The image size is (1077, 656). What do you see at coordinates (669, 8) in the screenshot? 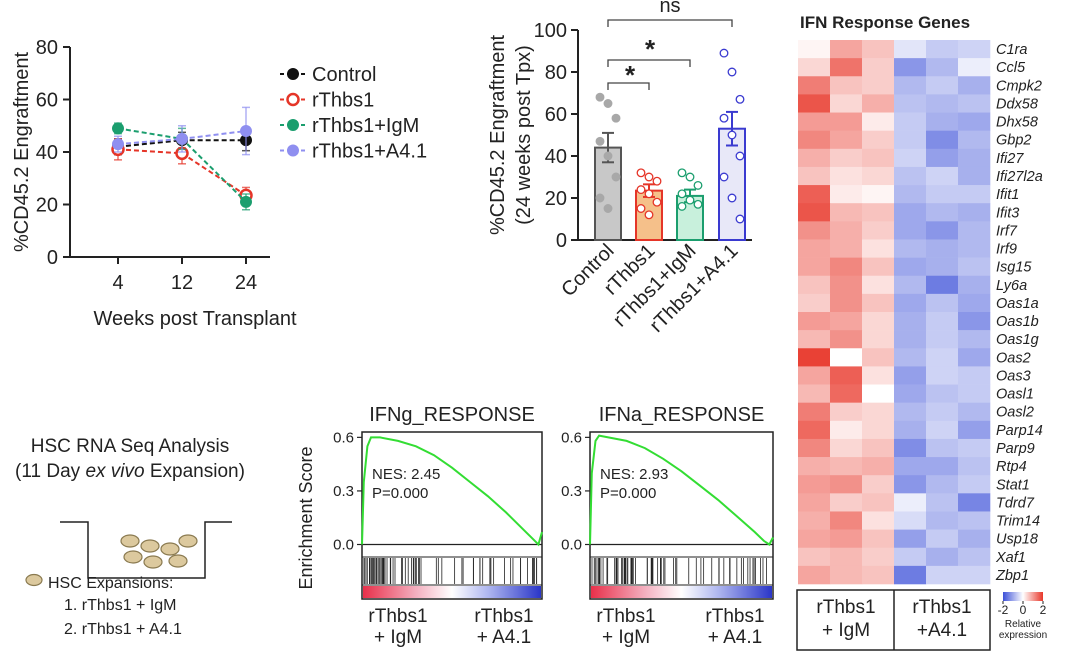
I see `significance-label: ns` at bounding box center [669, 8].